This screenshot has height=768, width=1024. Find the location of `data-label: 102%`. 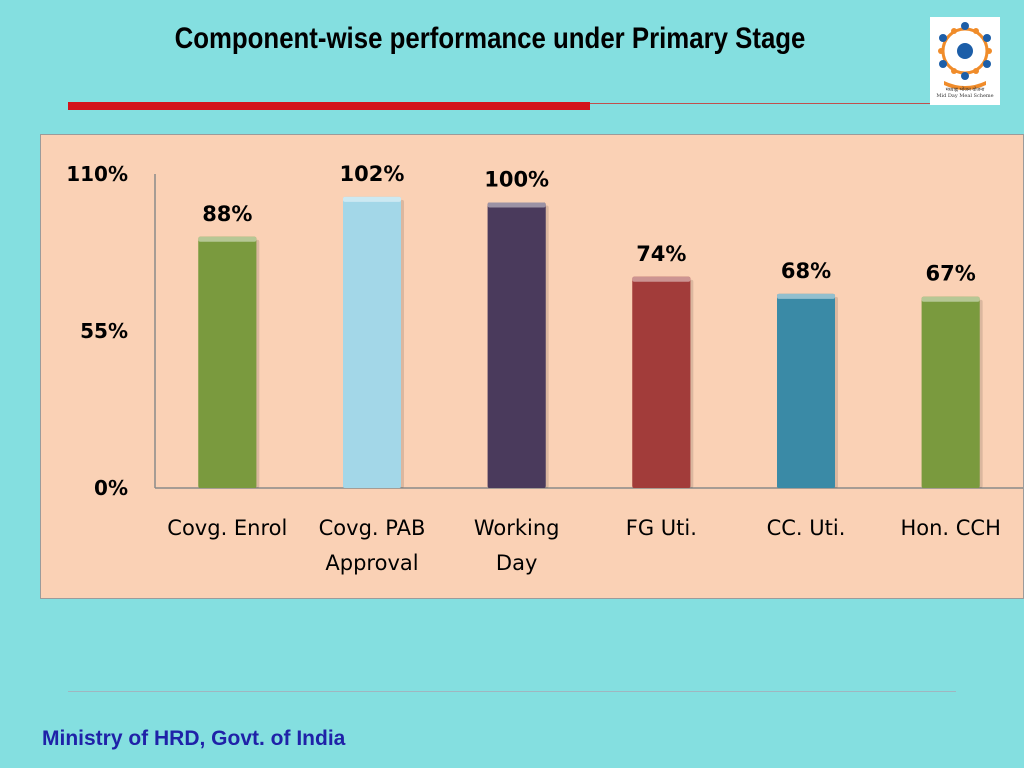

data-label: 102% is located at coordinates (372, 174).